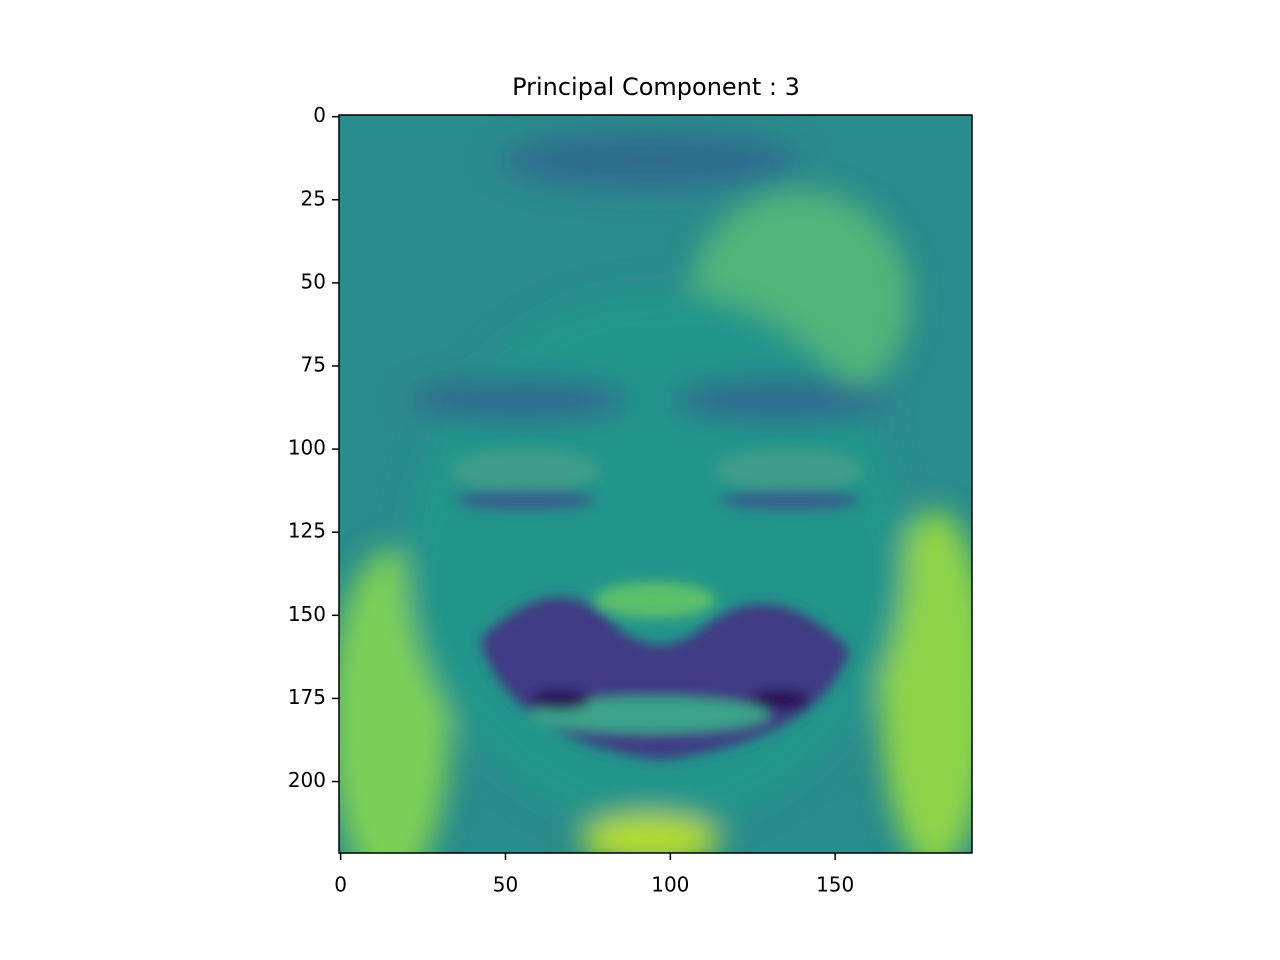  Describe the element at coordinates (319, 115) in the screenshot. I see `y-tick-label: 0` at that location.